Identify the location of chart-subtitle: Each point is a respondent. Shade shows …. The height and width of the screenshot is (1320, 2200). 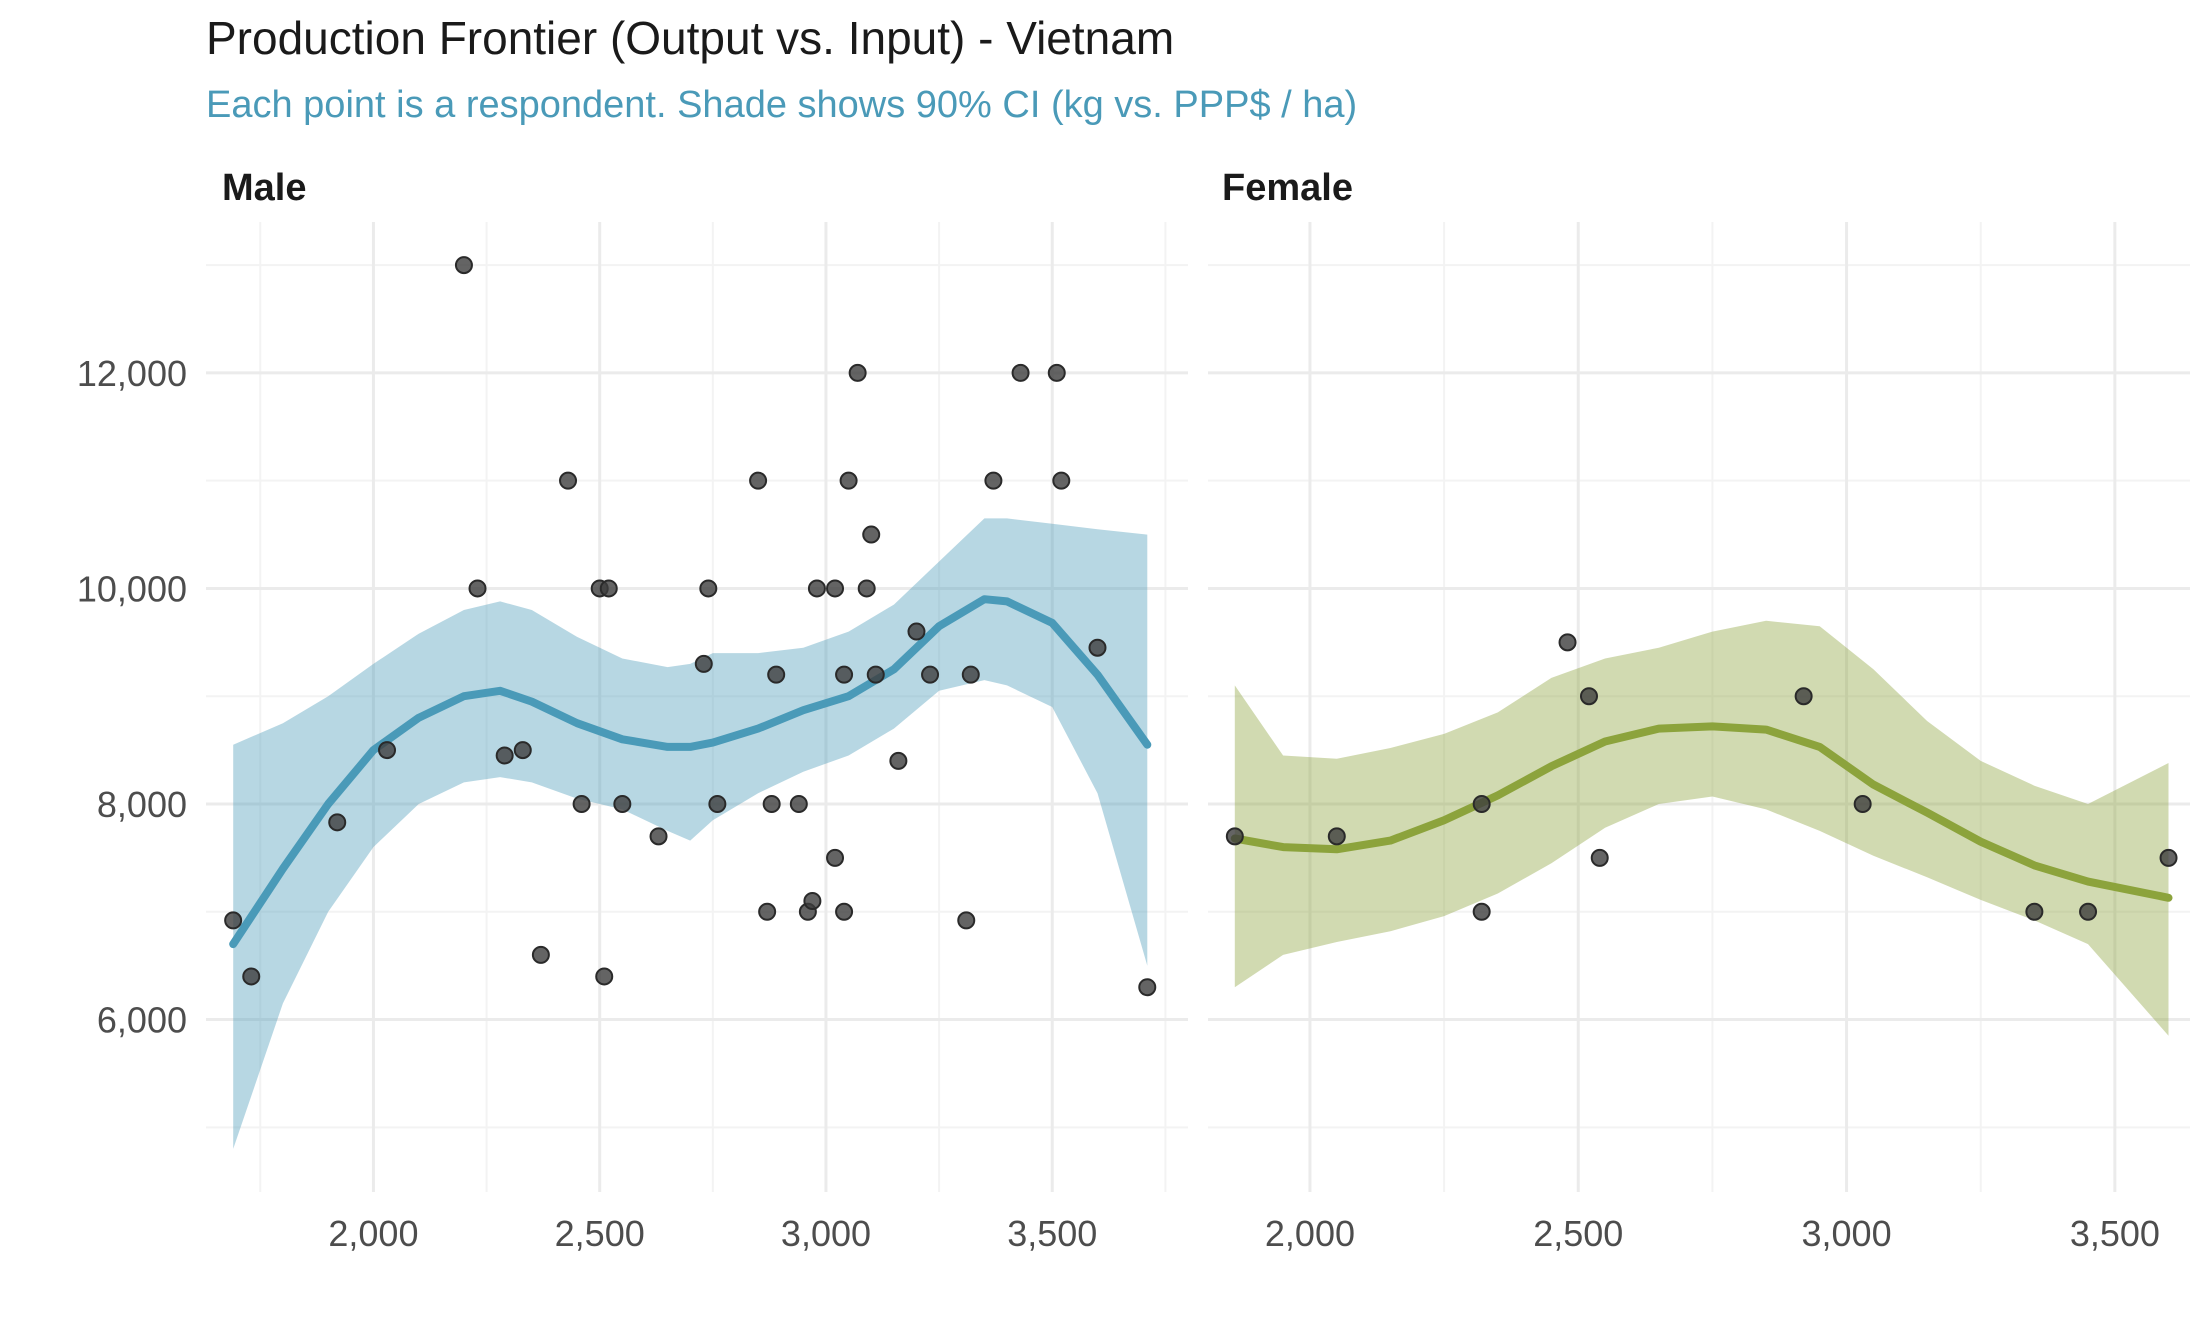
(781, 105).